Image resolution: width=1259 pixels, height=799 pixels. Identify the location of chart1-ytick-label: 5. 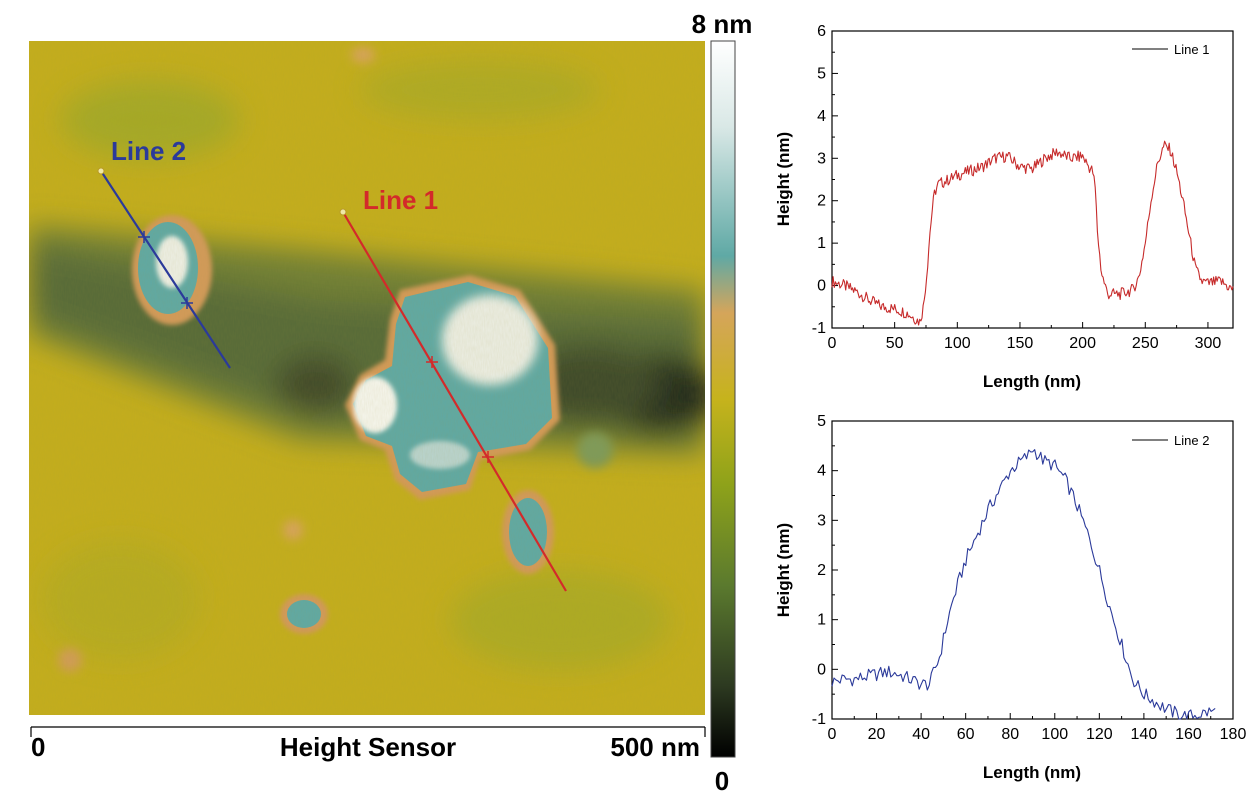
(821, 73).